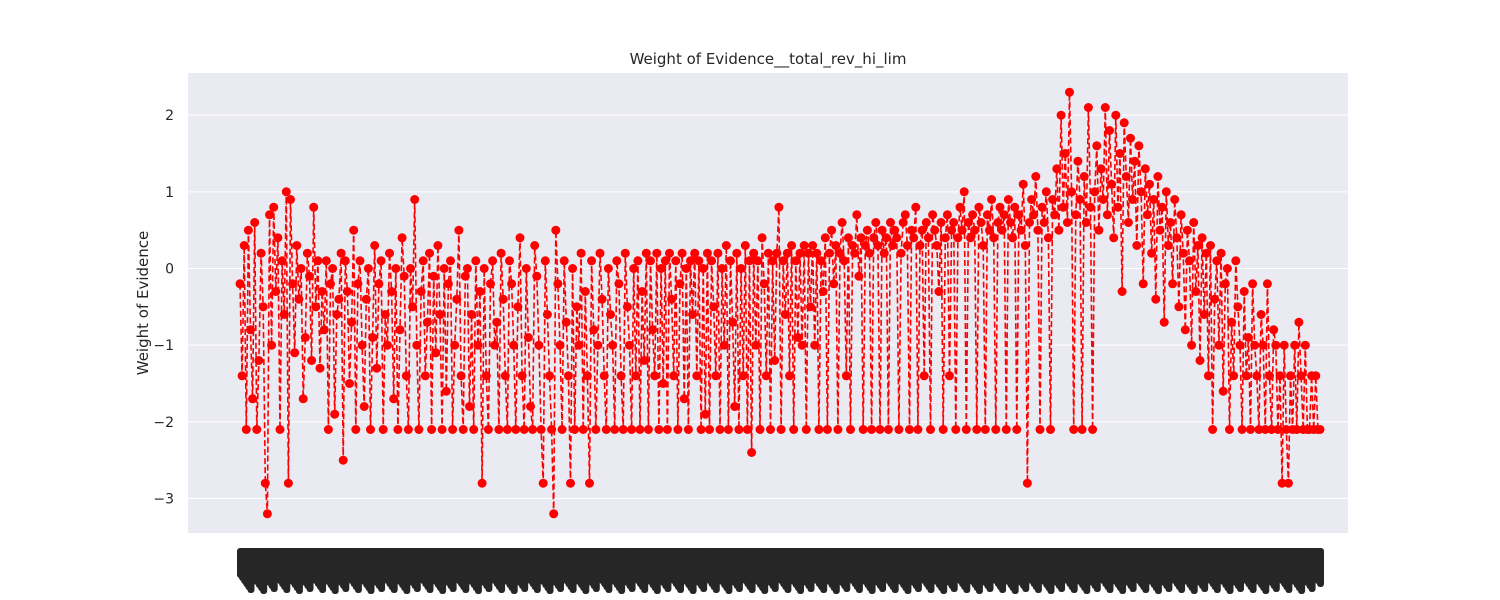 The width and height of the screenshot is (1500, 600). Describe the element at coordinates (768, 59) in the screenshot. I see `chart-title: Weight of Evidence__total_rev_hi_lim` at that location.